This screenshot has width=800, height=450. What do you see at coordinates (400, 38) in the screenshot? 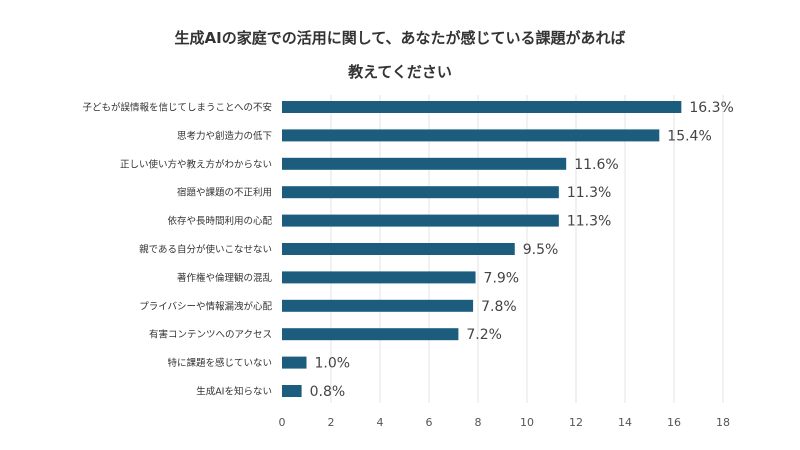
I see `chart-title-line-1: 生成AIの家庭での活用に関して、あなたが感じている課題があれば` at bounding box center [400, 38].